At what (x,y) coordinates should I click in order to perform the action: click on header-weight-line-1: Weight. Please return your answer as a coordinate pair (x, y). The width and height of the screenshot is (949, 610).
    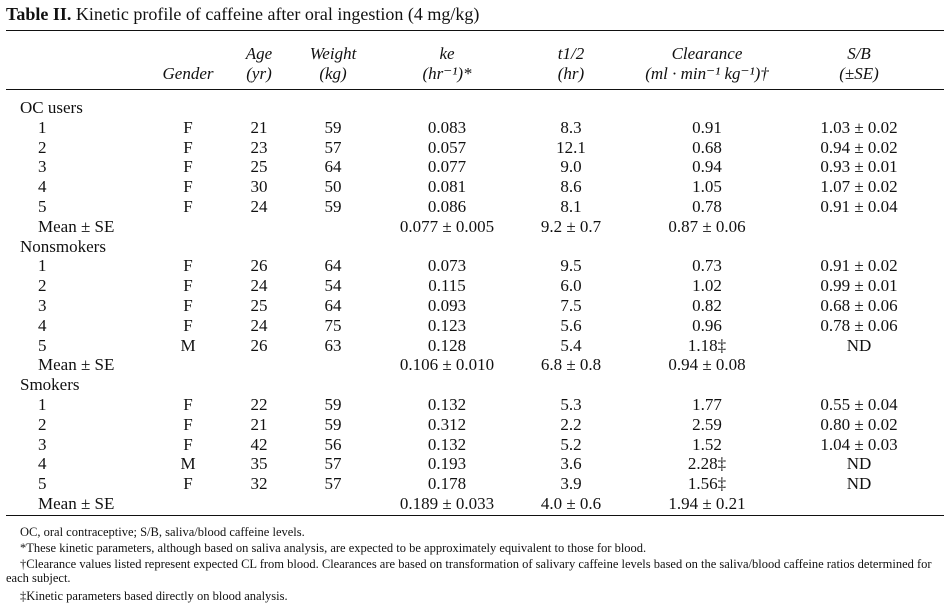
    Looking at the image, I should click on (333, 53).